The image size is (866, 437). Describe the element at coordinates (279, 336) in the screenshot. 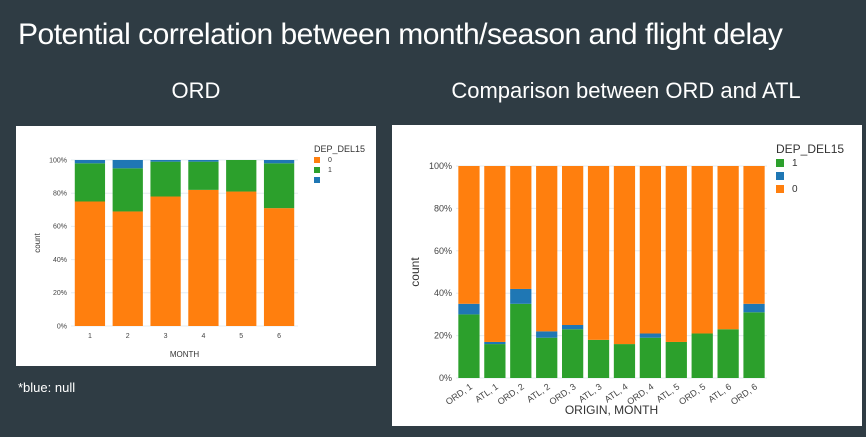

I see `x-tick-label: 6` at that location.